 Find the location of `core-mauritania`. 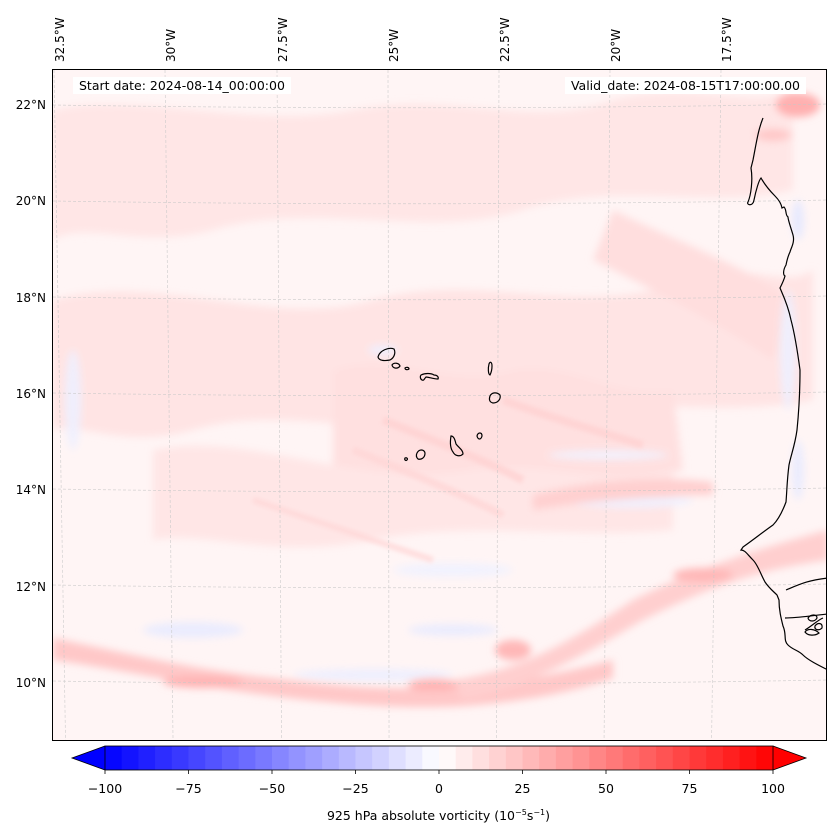

core-mauritania is located at coordinates (798, 105).